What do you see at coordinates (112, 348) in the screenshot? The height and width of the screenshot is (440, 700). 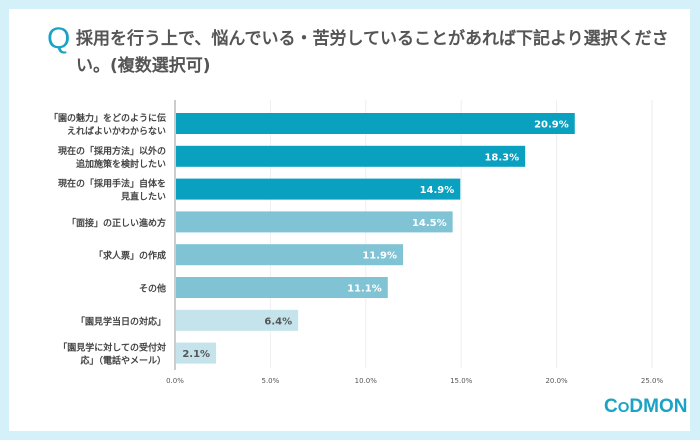 I see `category-label: 「園見学に対しての受付対` at bounding box center [112, 348].